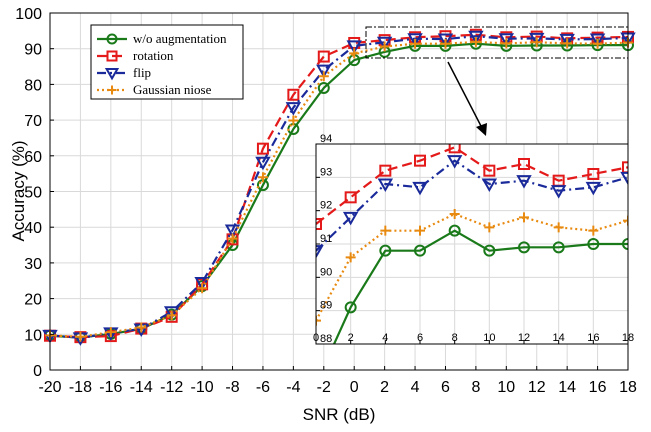 The height and width of the screenshot is (432, 651). Describe the element at coordinates (33, 157) in the screenshot. I see `y-tick-label: 60` at that location.